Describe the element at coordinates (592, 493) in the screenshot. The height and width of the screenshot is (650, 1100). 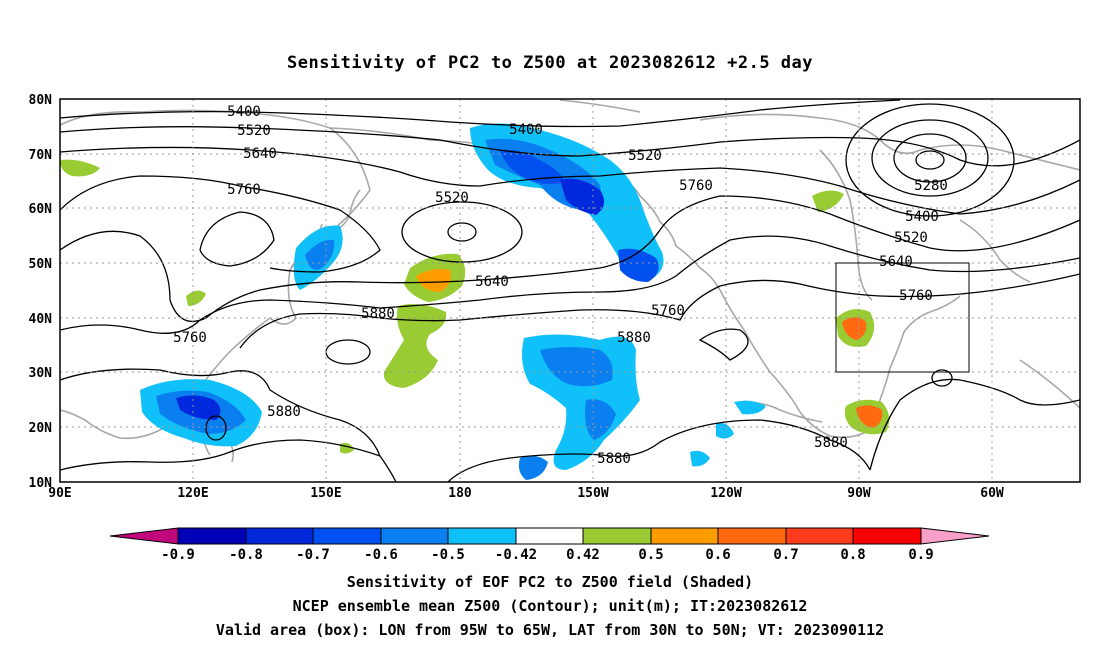
I see `lon-label: 150W` at that location.